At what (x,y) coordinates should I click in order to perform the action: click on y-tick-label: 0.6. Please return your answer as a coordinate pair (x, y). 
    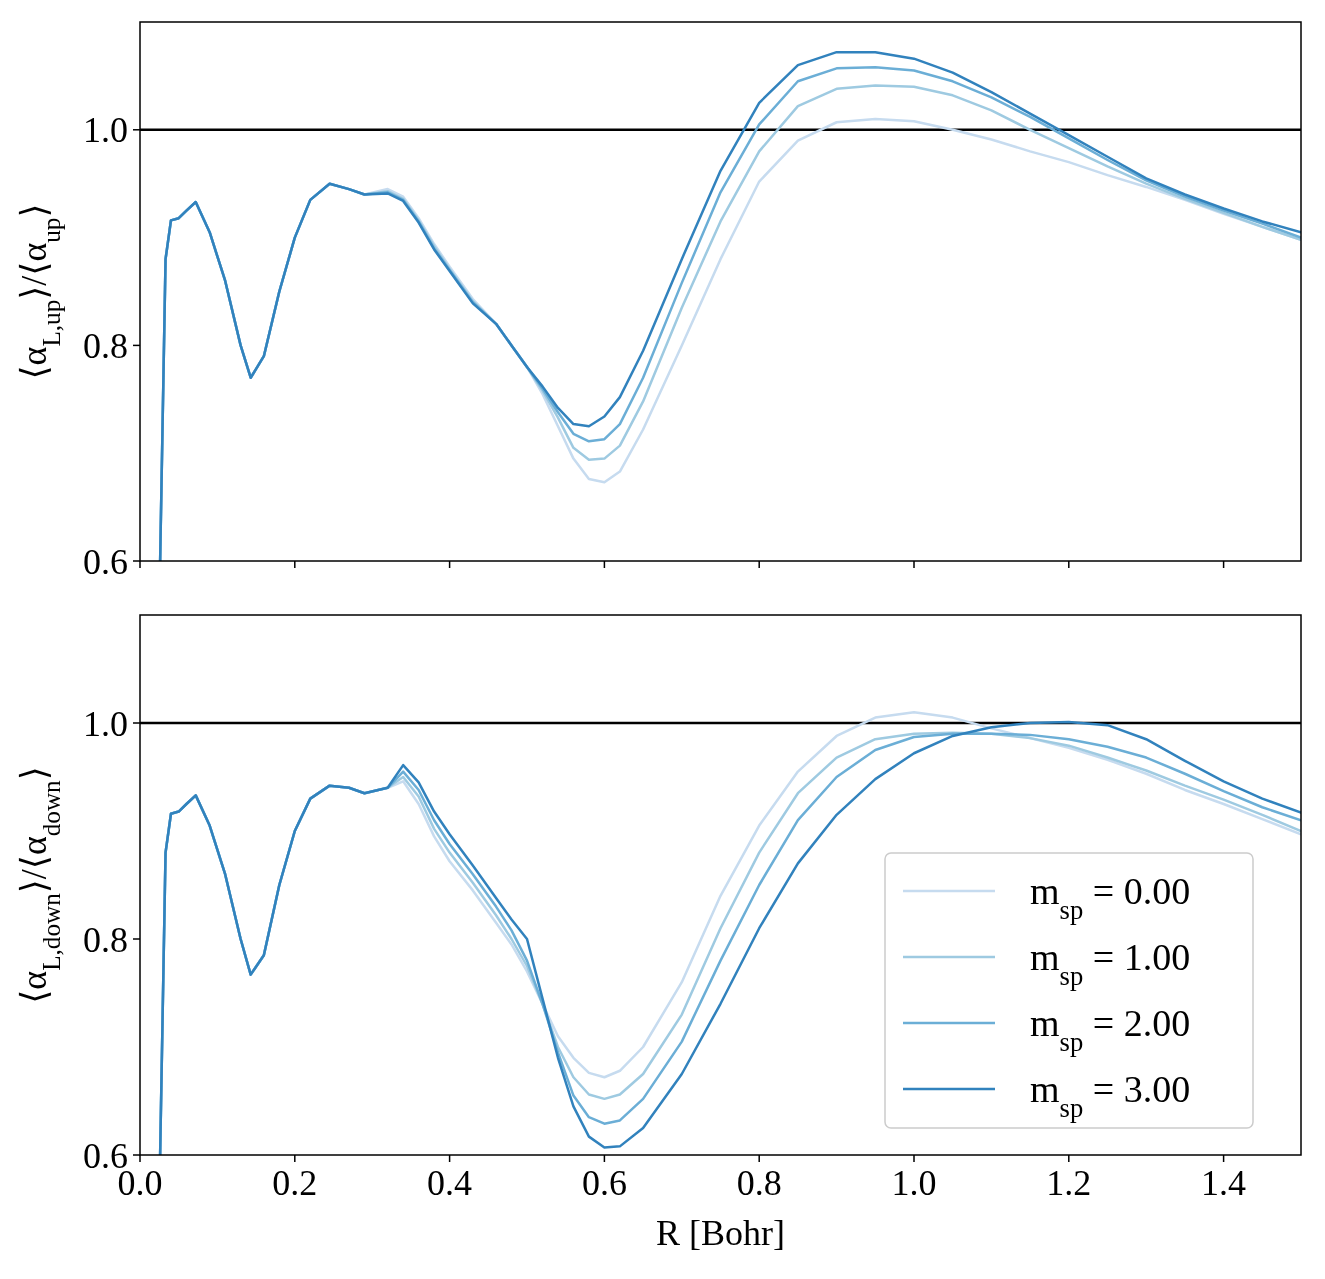
    Looking at the image, I should click on (105, 561).